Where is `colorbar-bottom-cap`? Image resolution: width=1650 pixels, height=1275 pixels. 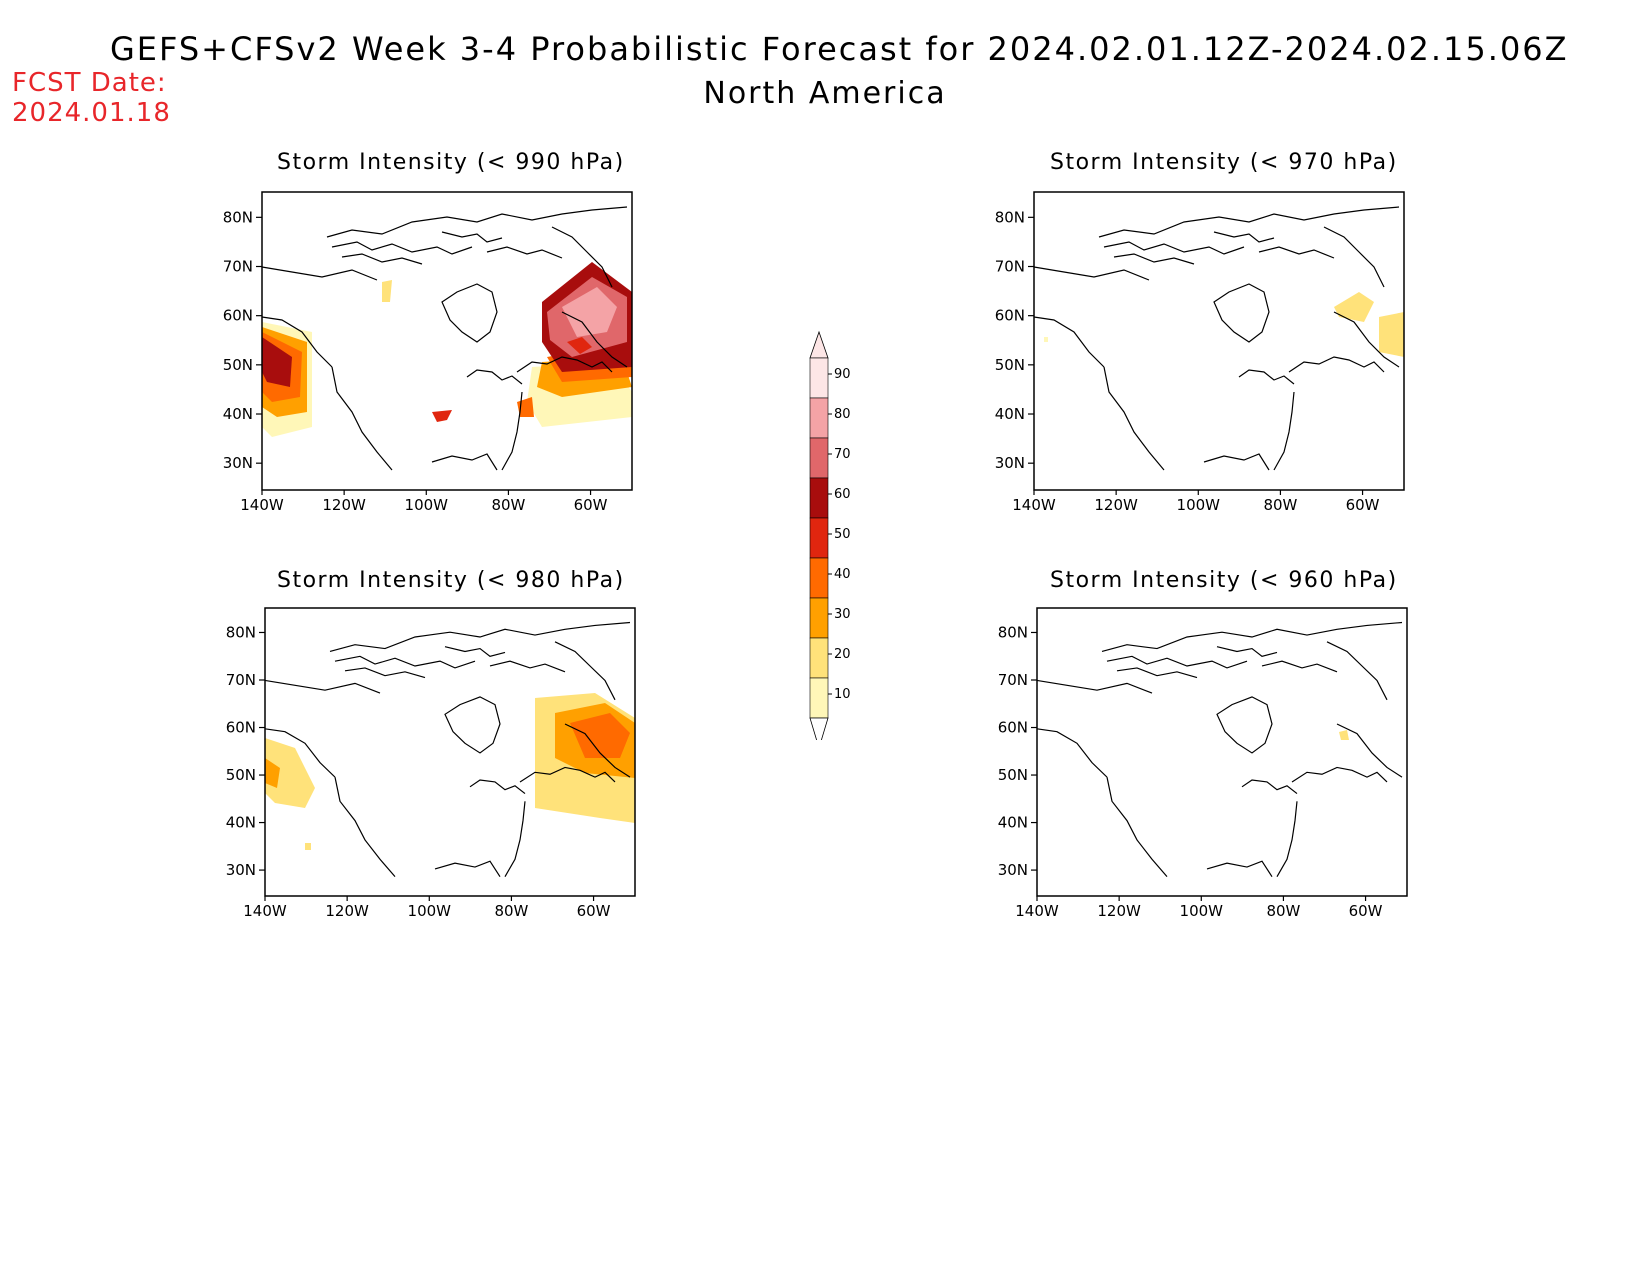
colorbar-bottom-cap is located at coordinates (819, 733).